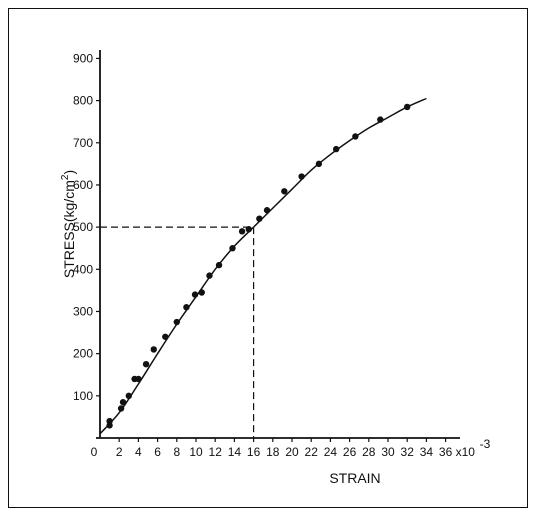  Describe the element at coordinates (292, 452) in the screenshot. I see `x-tick-label: 20` at that location.